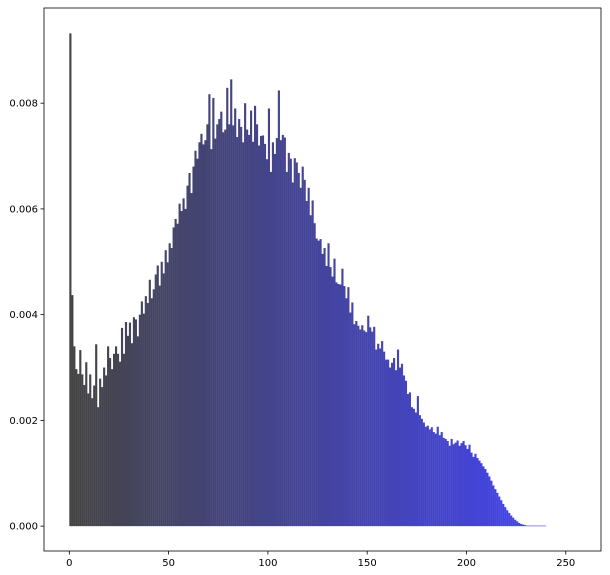  What do you see at coordinates (267, 563) in the screenshot?
I see `x-tick-label: 100` at bounding box center [267, 563].